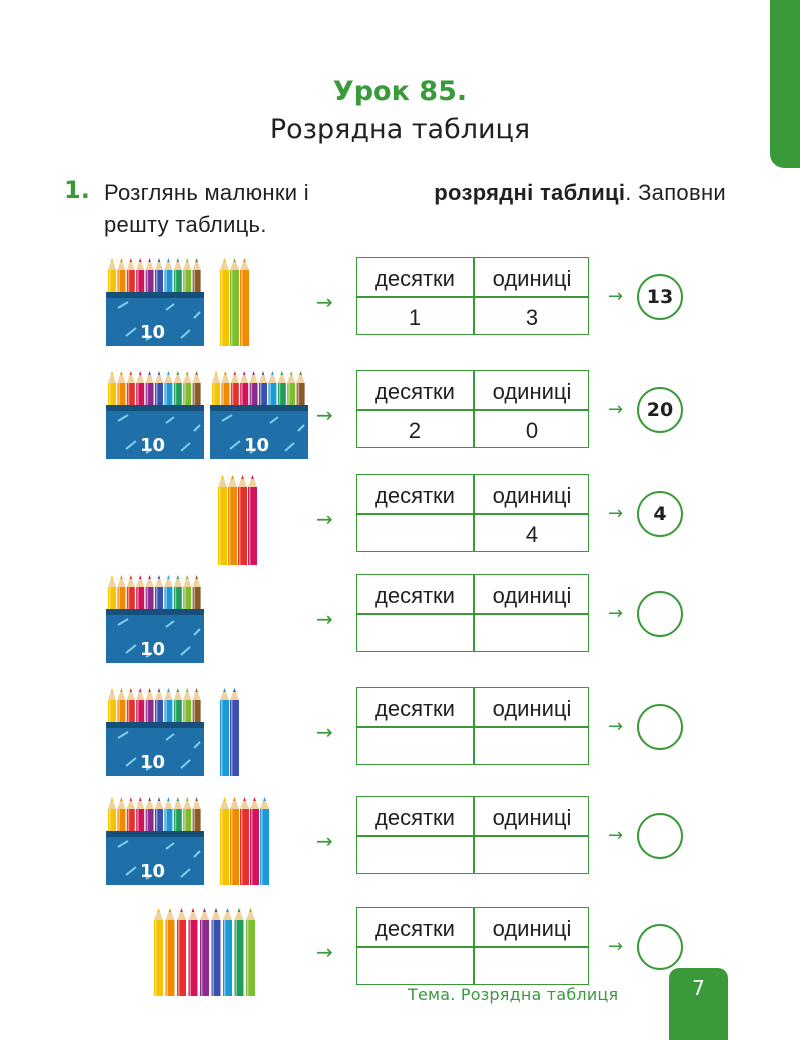 This screenshot has height=1040, width=800. I want to click on page-number: 7, so click(698, 1004).